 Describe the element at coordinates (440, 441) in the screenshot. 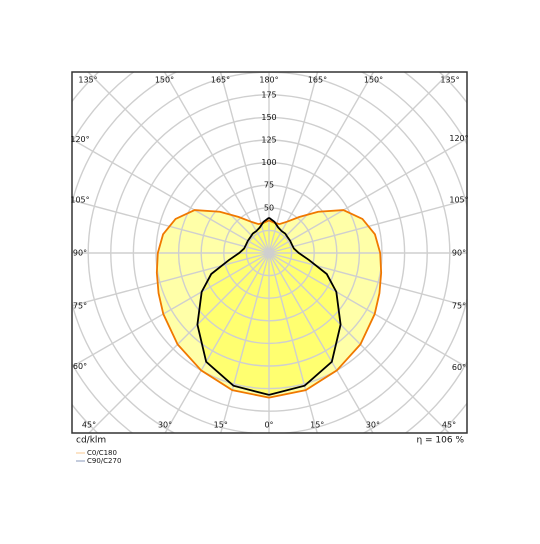

I see `efficiency-label: η = 106 %` at that location.